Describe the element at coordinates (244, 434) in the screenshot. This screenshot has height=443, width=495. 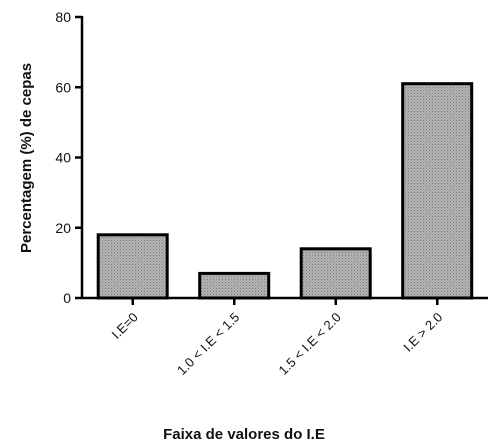
I see `x-axis-title: Faixa de valores do I.E` at that location.